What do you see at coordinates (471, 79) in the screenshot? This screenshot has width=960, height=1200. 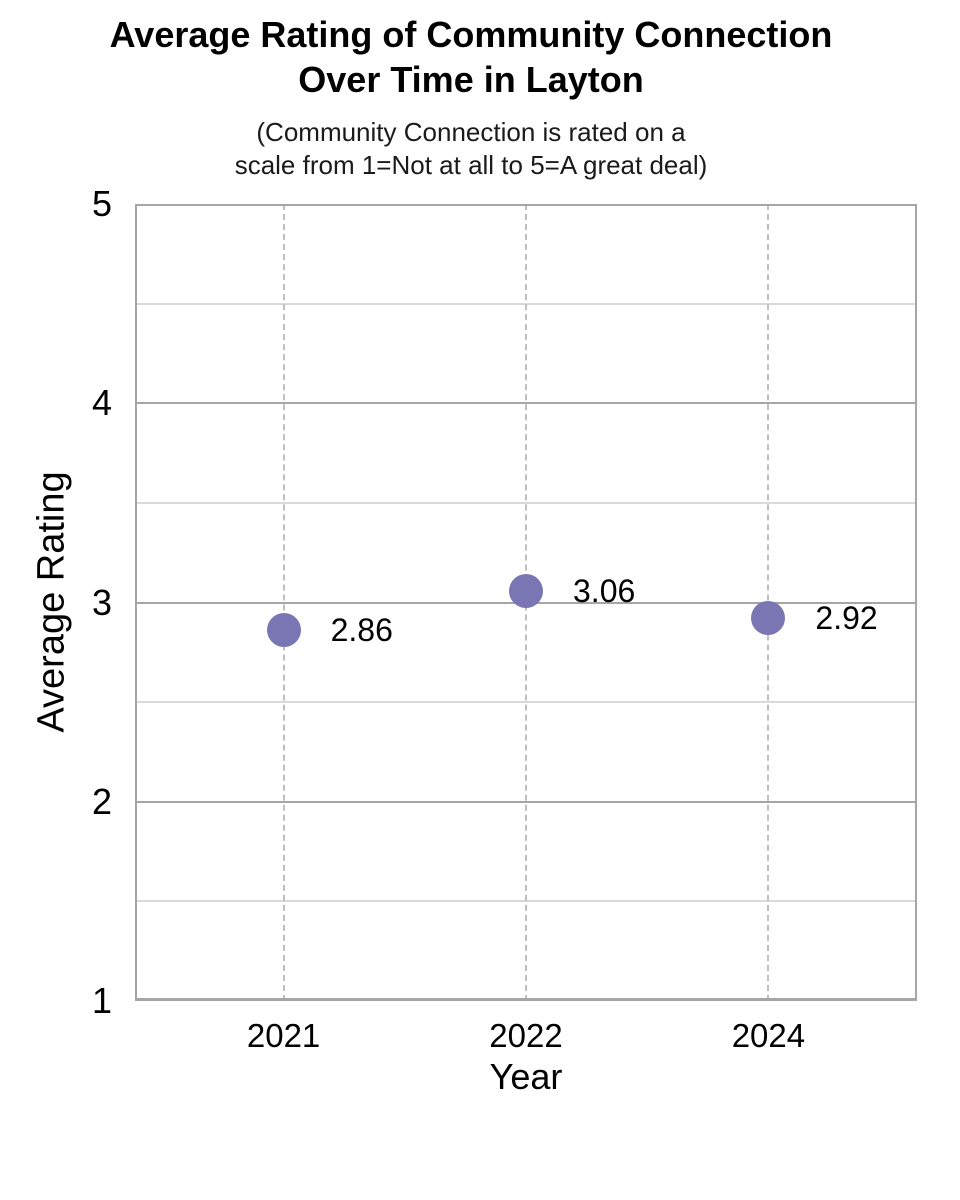 I see `chart-title-line2: Over Time in Layton` at bounding box center [471, 79].